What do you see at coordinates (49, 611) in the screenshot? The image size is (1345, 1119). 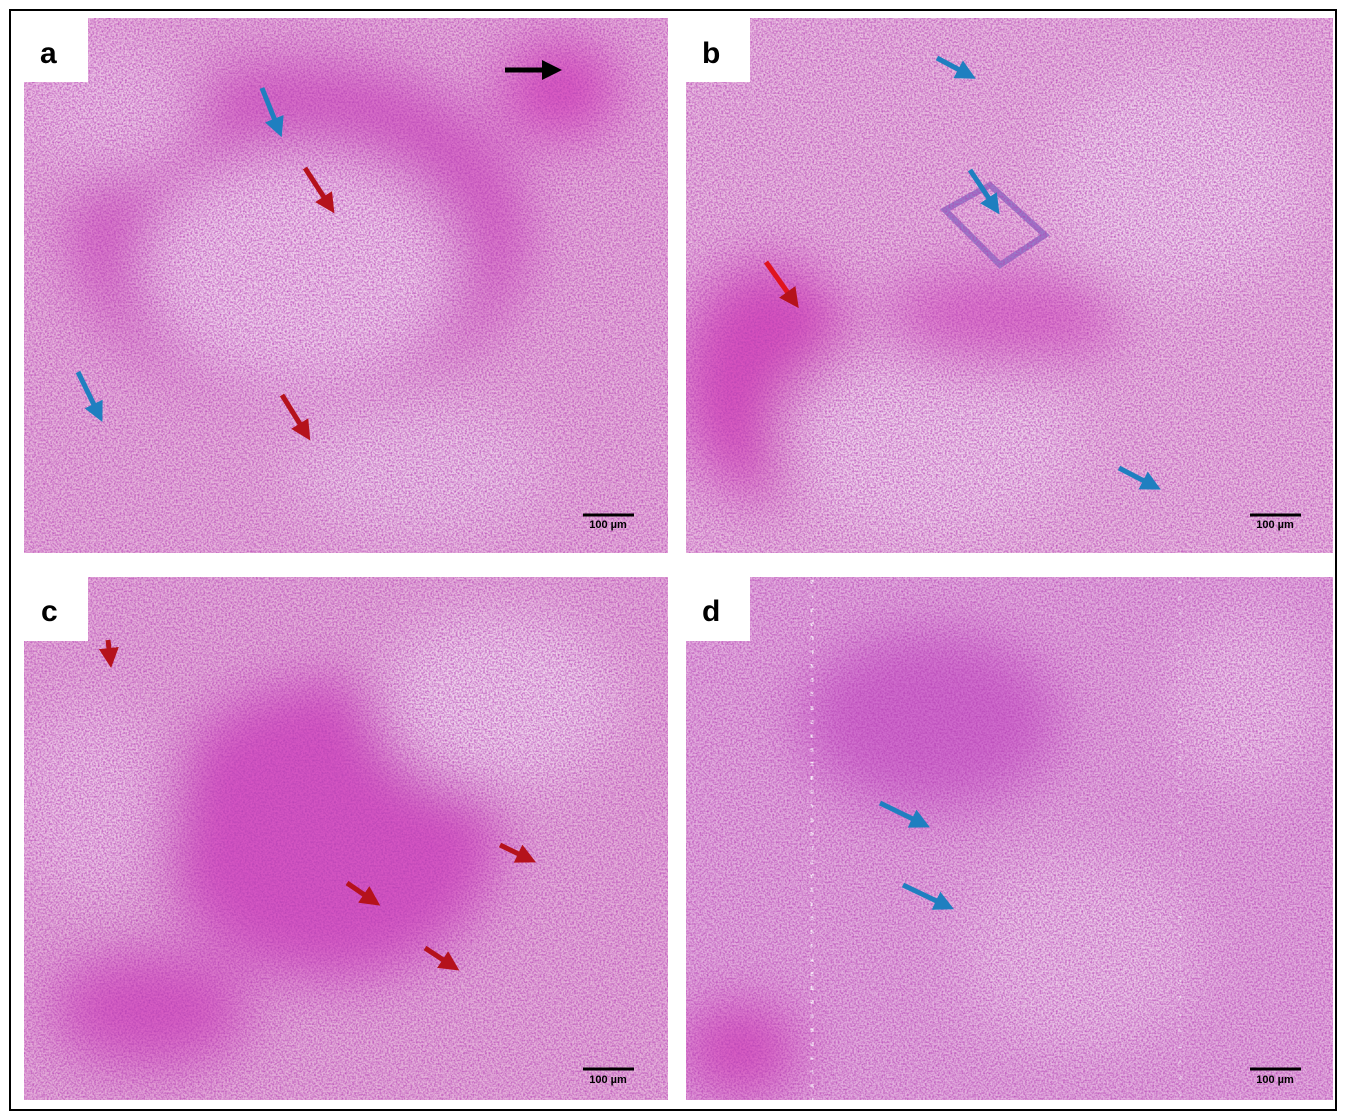 I see `panel-label: c` at bounding box center [49, 611].